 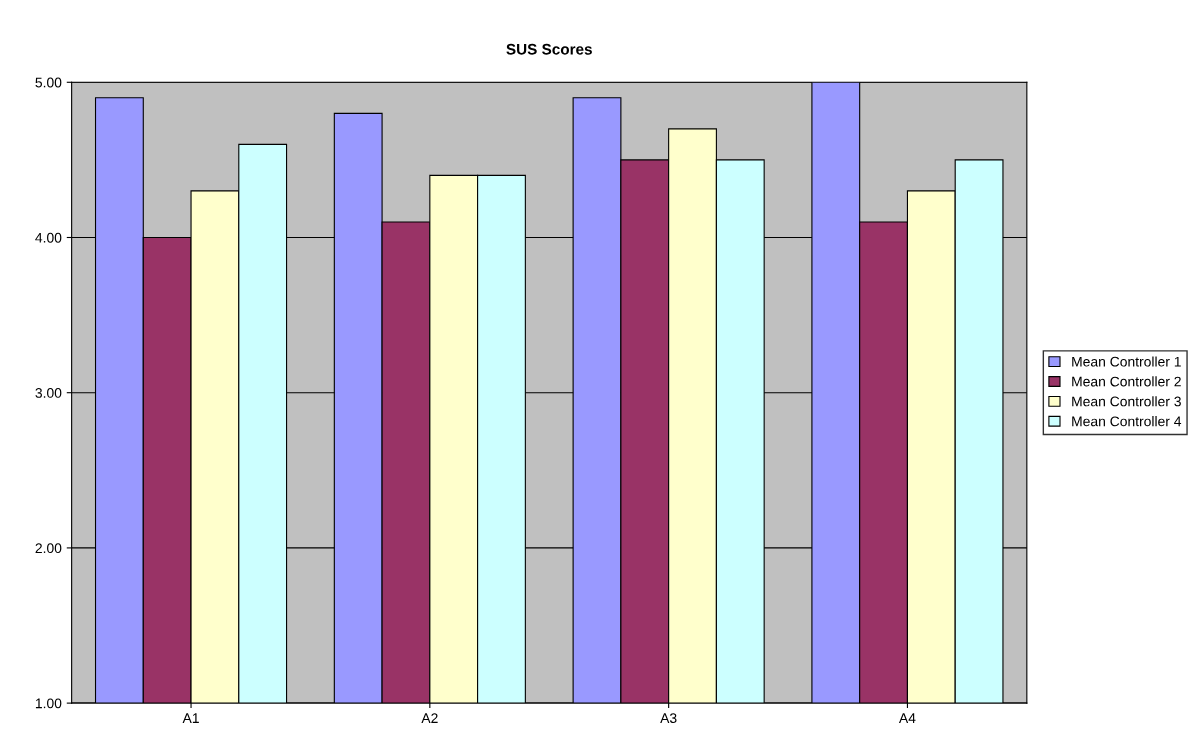 I want to click on x-tick-label: A3, so click(x=668, y=718).